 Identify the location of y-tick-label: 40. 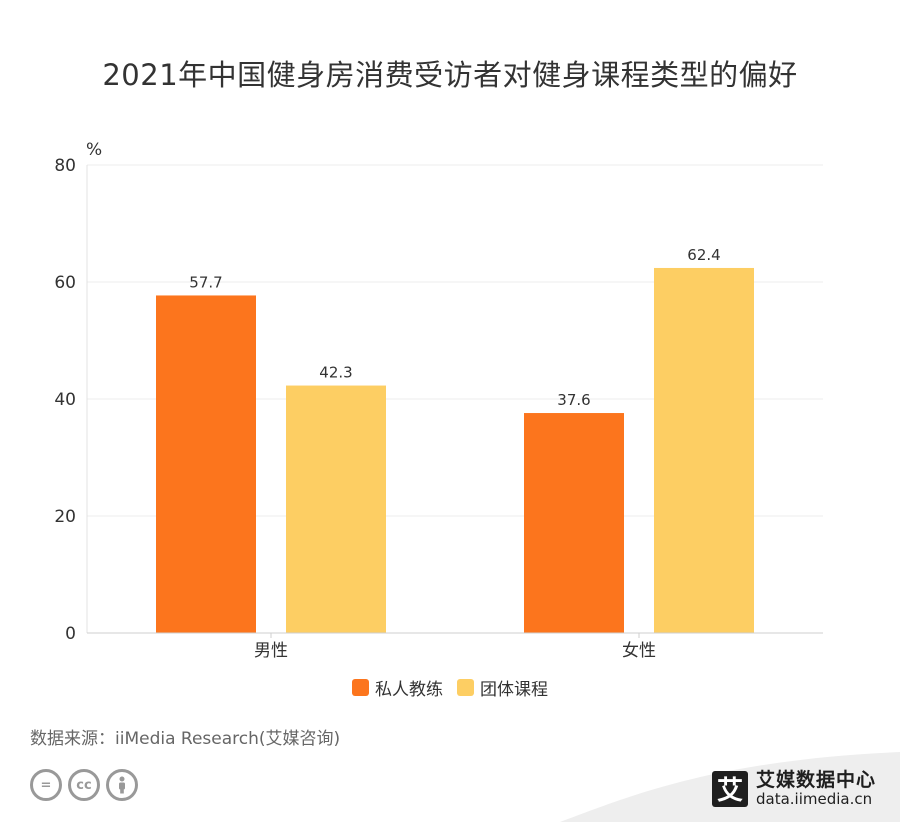
(65, 400).